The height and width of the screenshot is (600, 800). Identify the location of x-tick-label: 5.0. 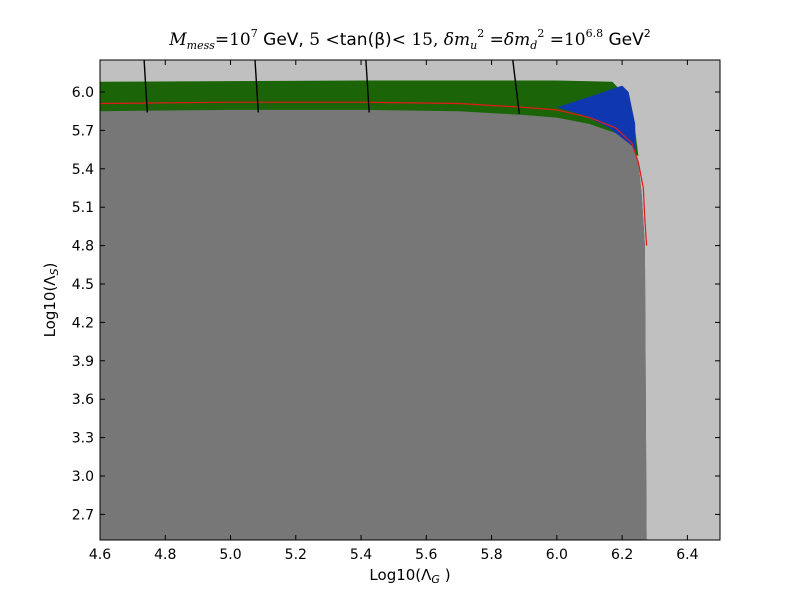
(230, 555).